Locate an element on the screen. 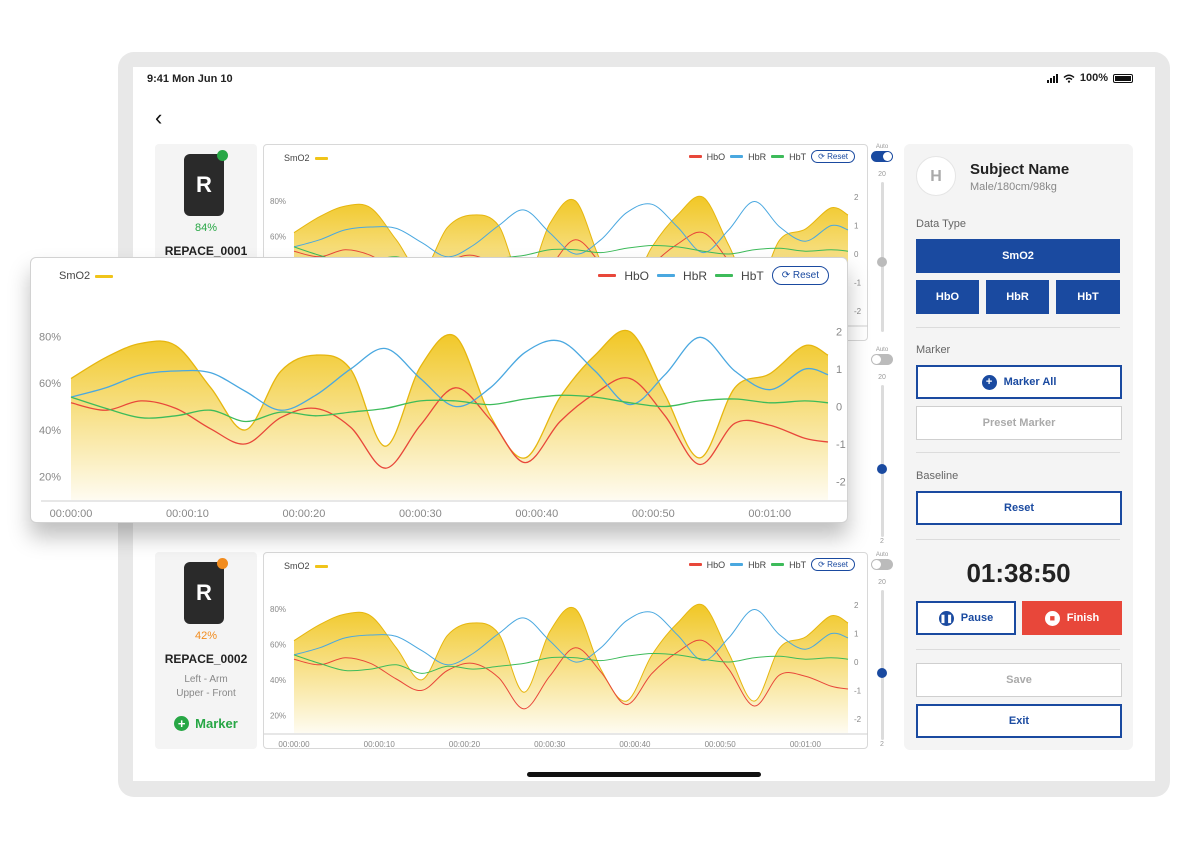 This screenshot has height=852, width=1200. auto-label: Auto is located at coordinates (882, 350).